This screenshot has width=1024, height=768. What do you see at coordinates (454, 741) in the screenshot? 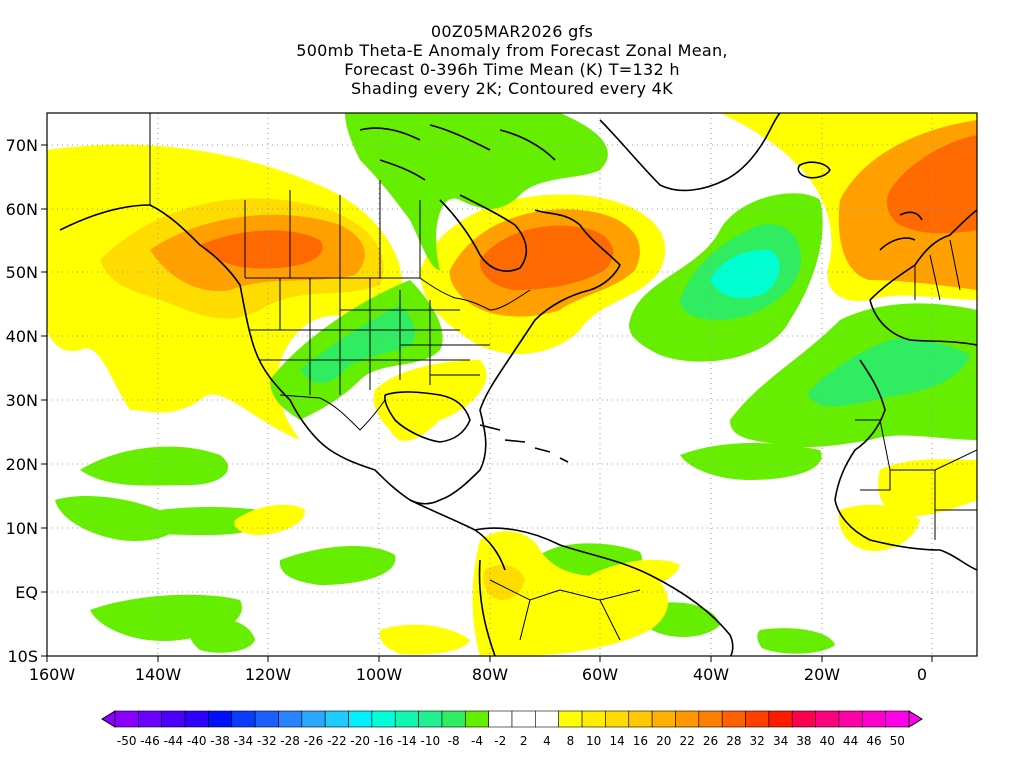
I see `colorbar-label: -8` at bounding box center [454, 741].